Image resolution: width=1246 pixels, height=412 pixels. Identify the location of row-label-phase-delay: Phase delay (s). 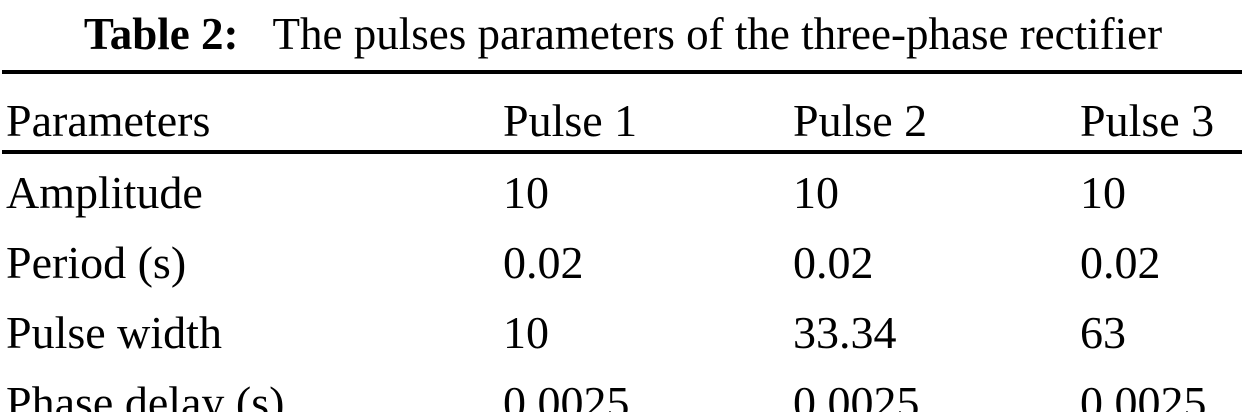
(145, 394).